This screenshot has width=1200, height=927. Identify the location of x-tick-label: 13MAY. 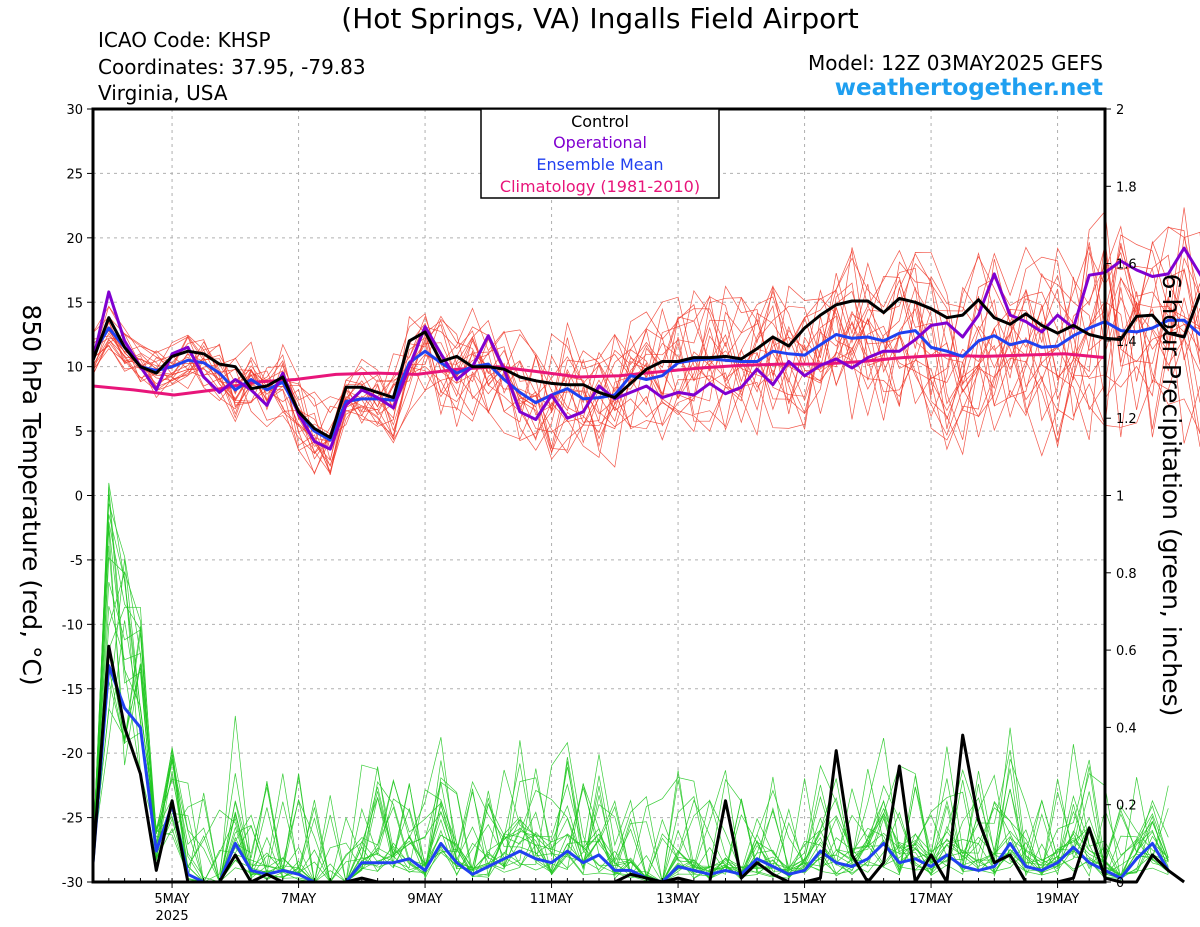
(678, 899).